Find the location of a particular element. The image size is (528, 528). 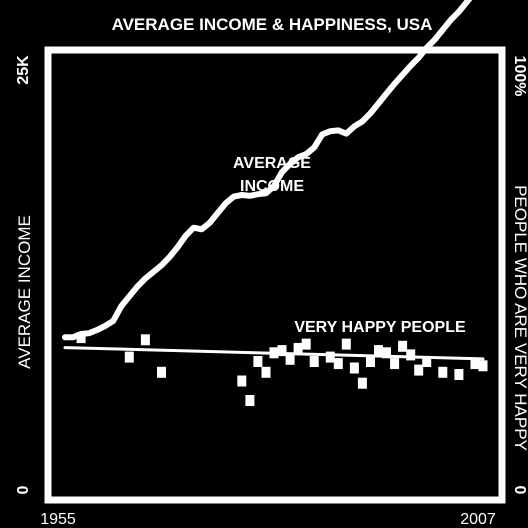

annotation-income-line2: INCOME is located at coordinates (272, 186).